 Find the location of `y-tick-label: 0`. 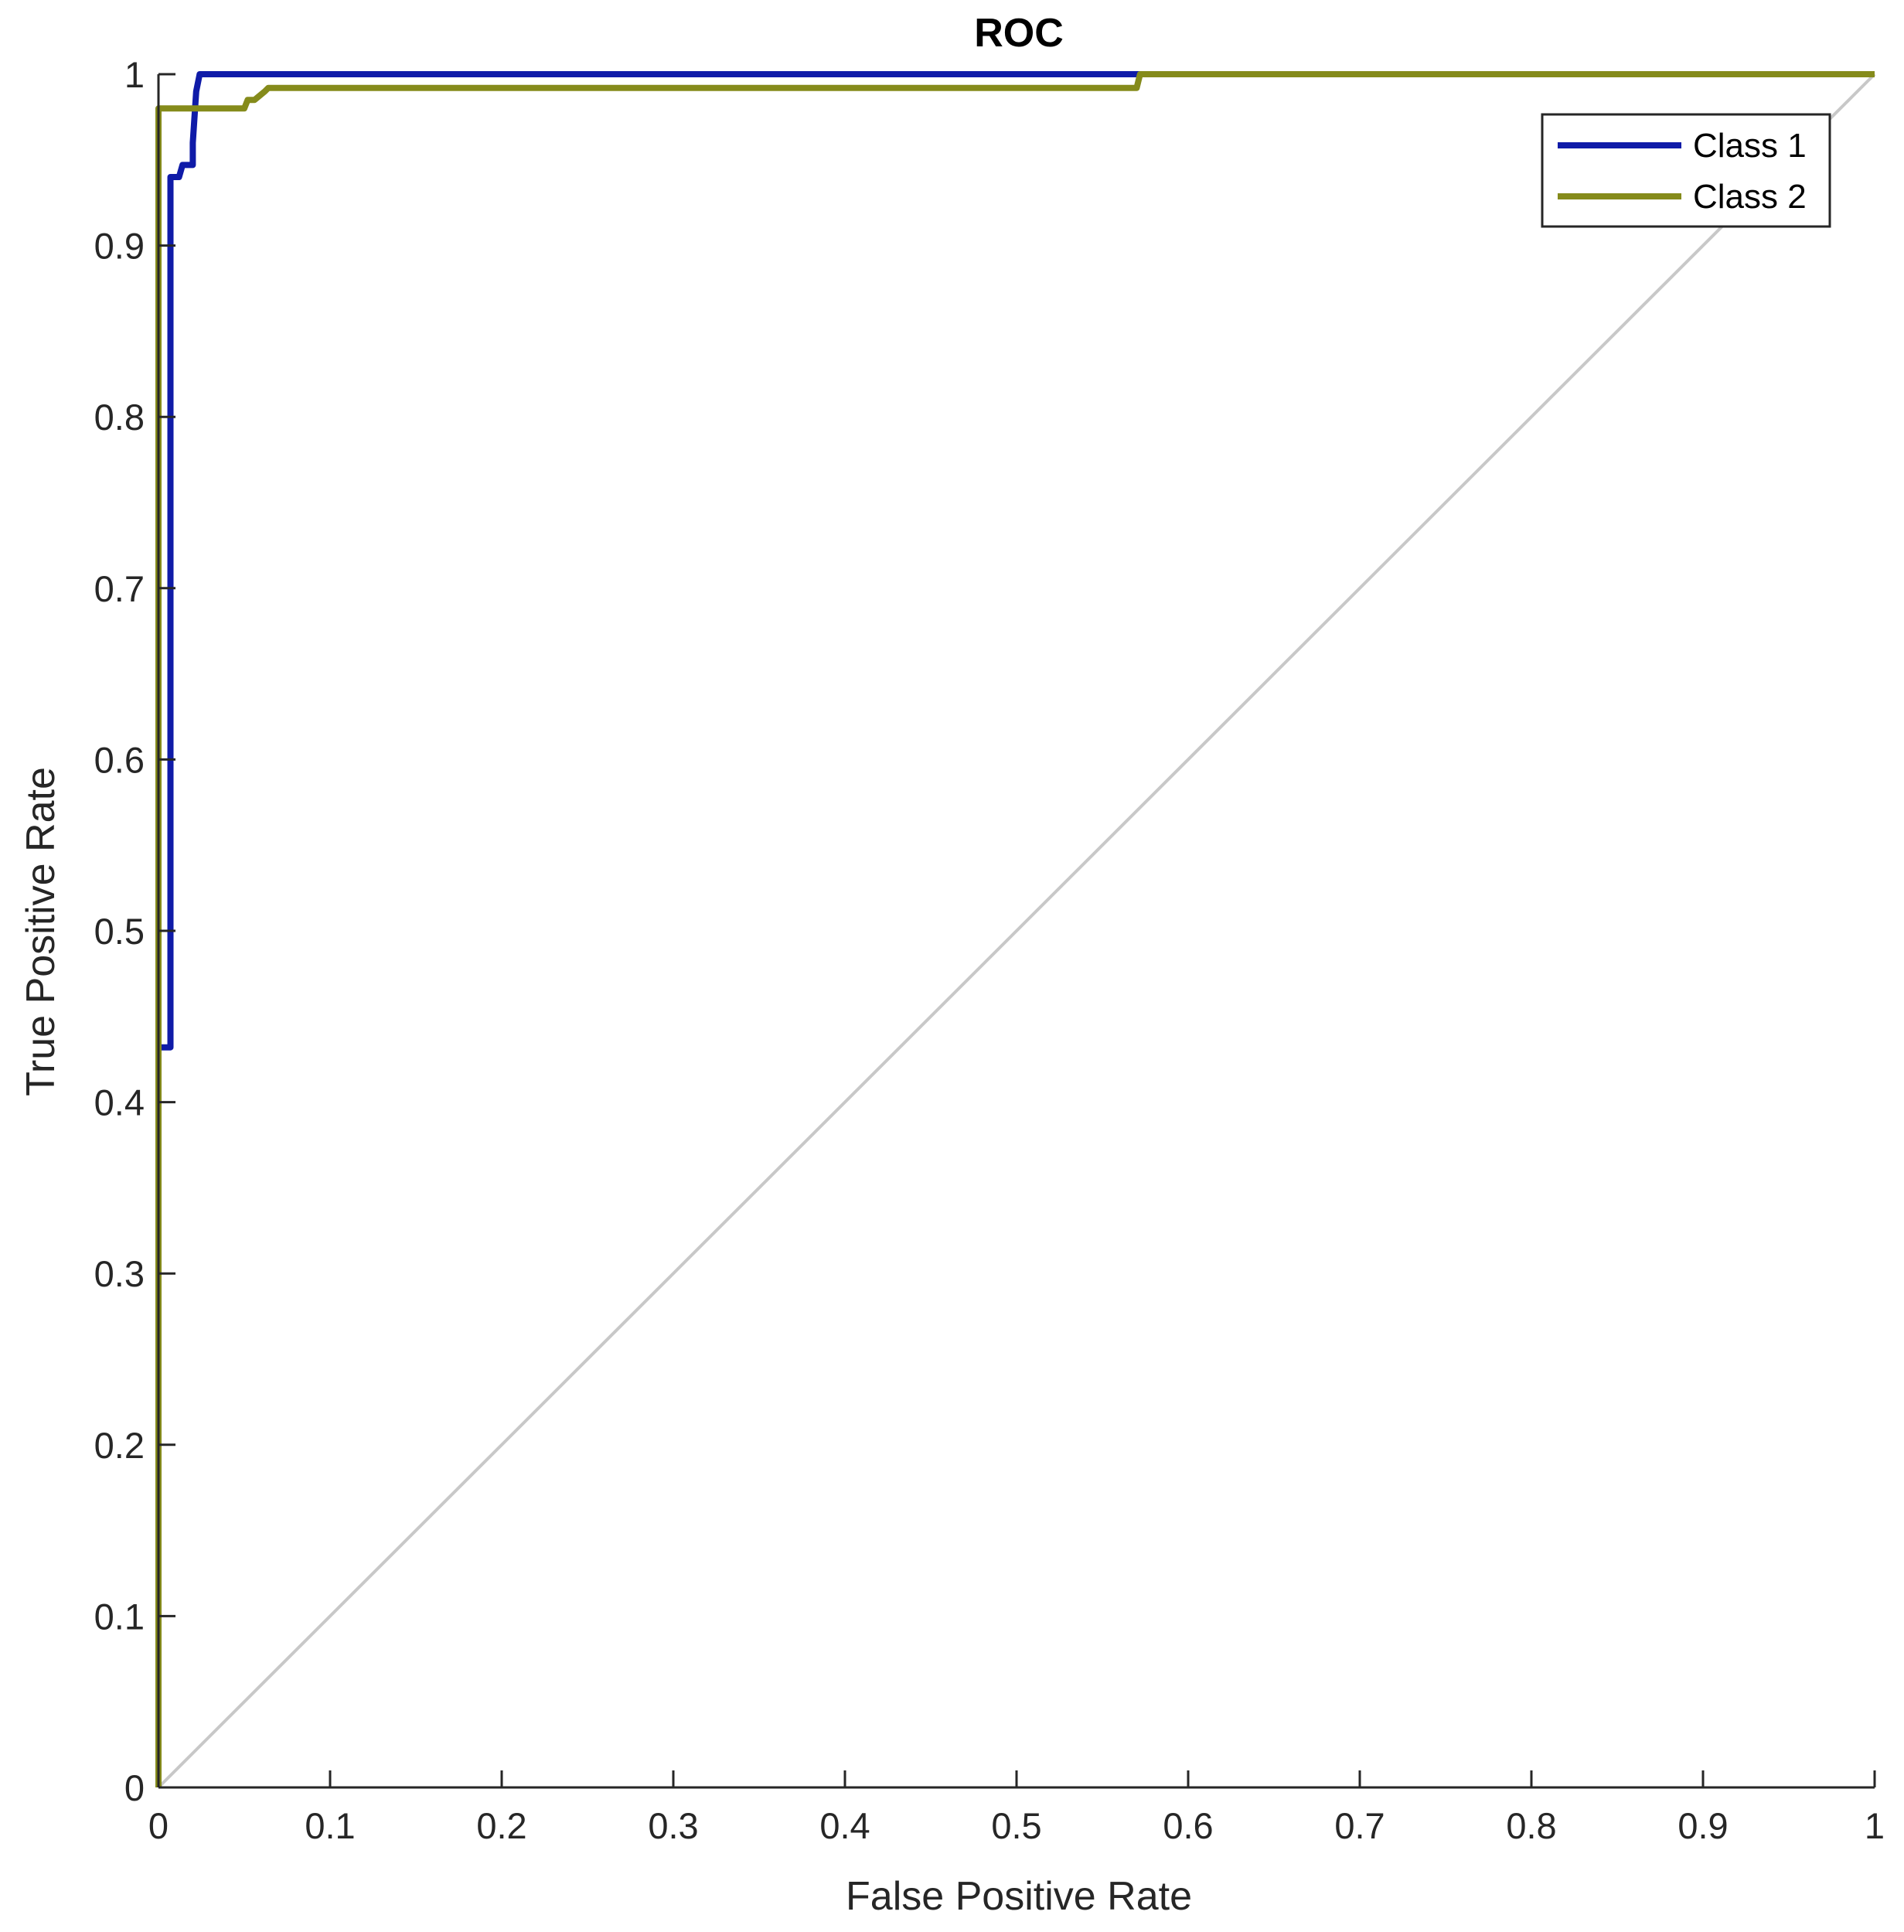

y-tick-label: 0 is located at coordinates (134, 1788).